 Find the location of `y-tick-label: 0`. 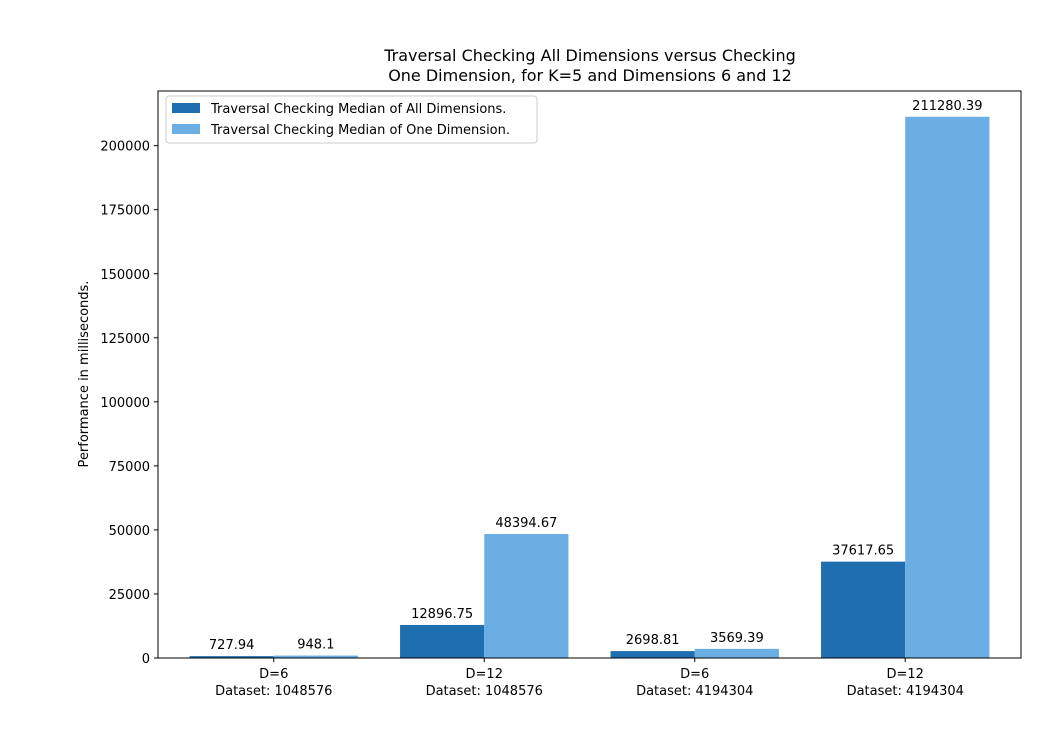

y-tick-label: 0 is located at coordinates (146, 659).